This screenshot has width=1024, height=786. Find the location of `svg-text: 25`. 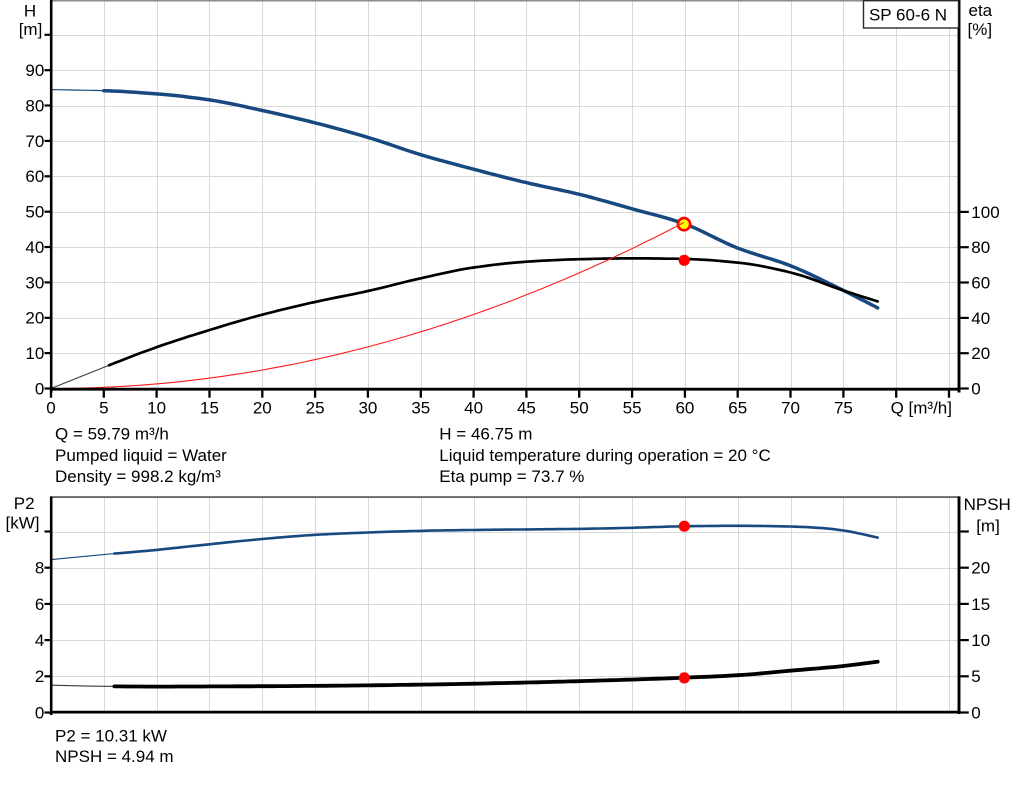

svg-text: 25 is located at coordinates (315, 407).